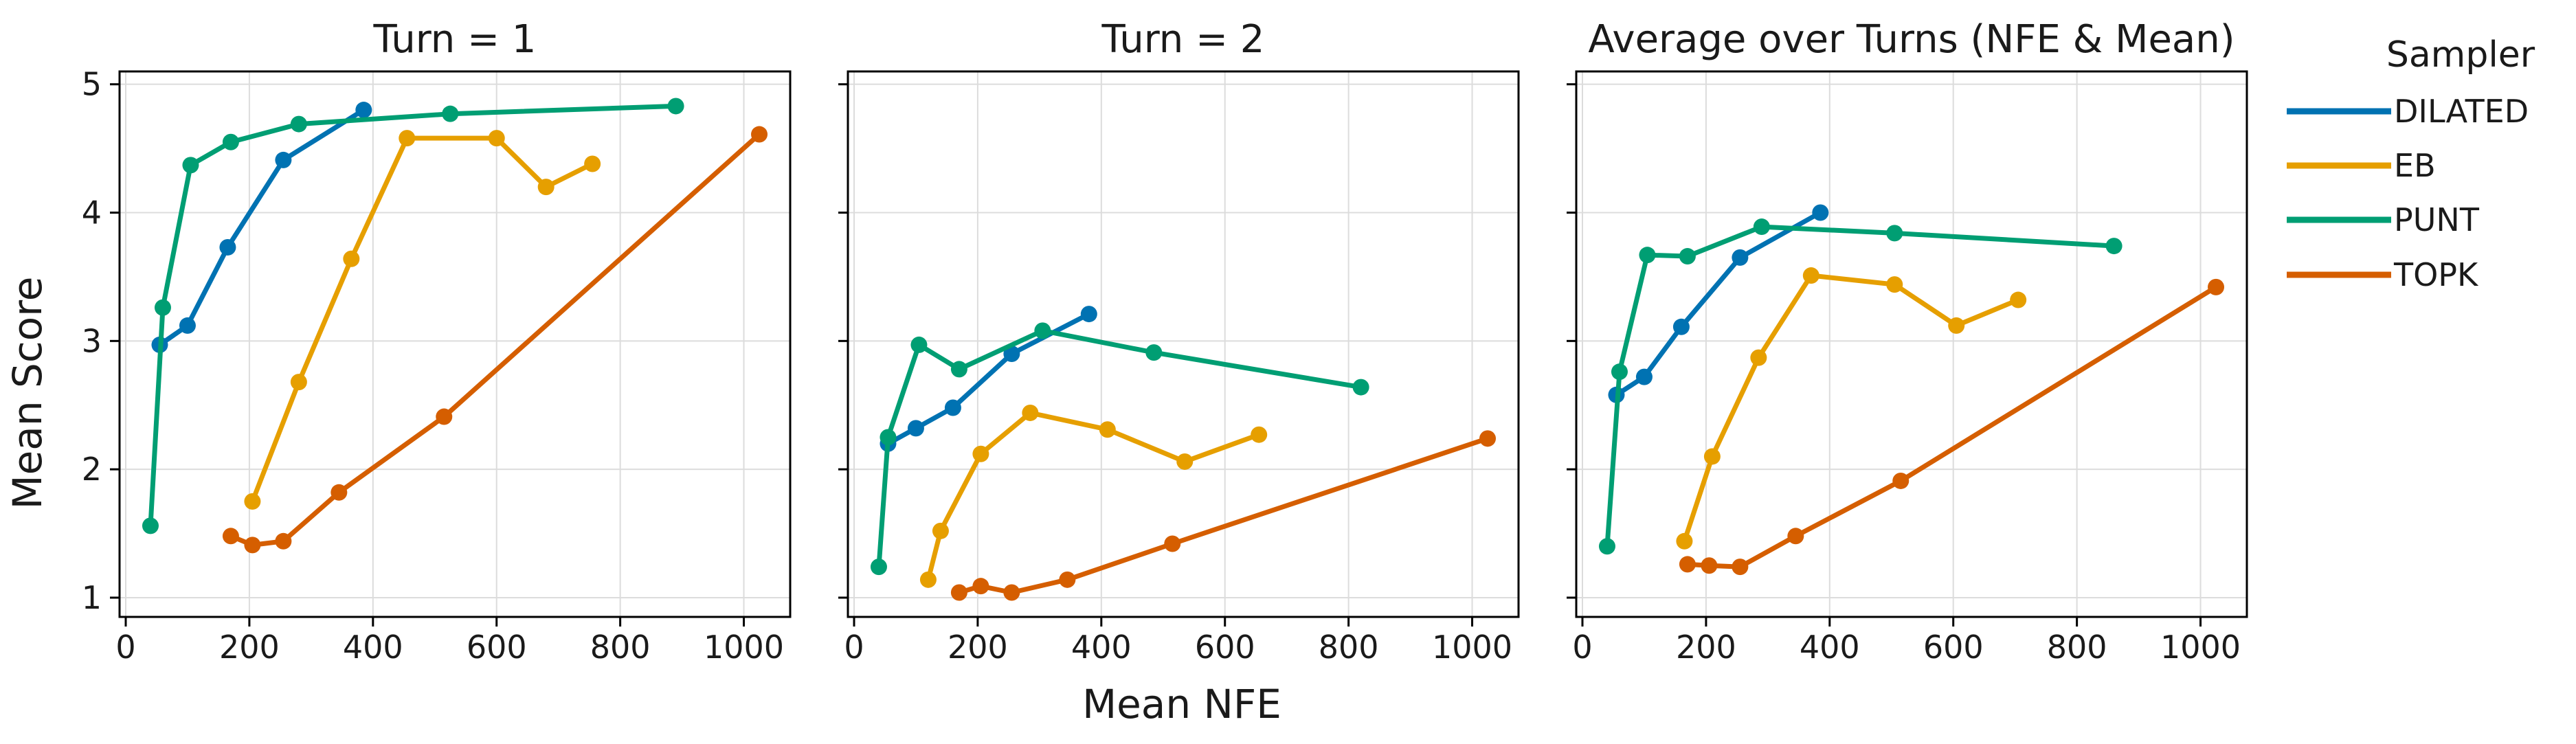 The height and width of the screenshot is (744, 2576). What do you see at coordinates (92, 213) in the screenshot?
I see `y-tick-label: 4` at bounding box center [92, 213].